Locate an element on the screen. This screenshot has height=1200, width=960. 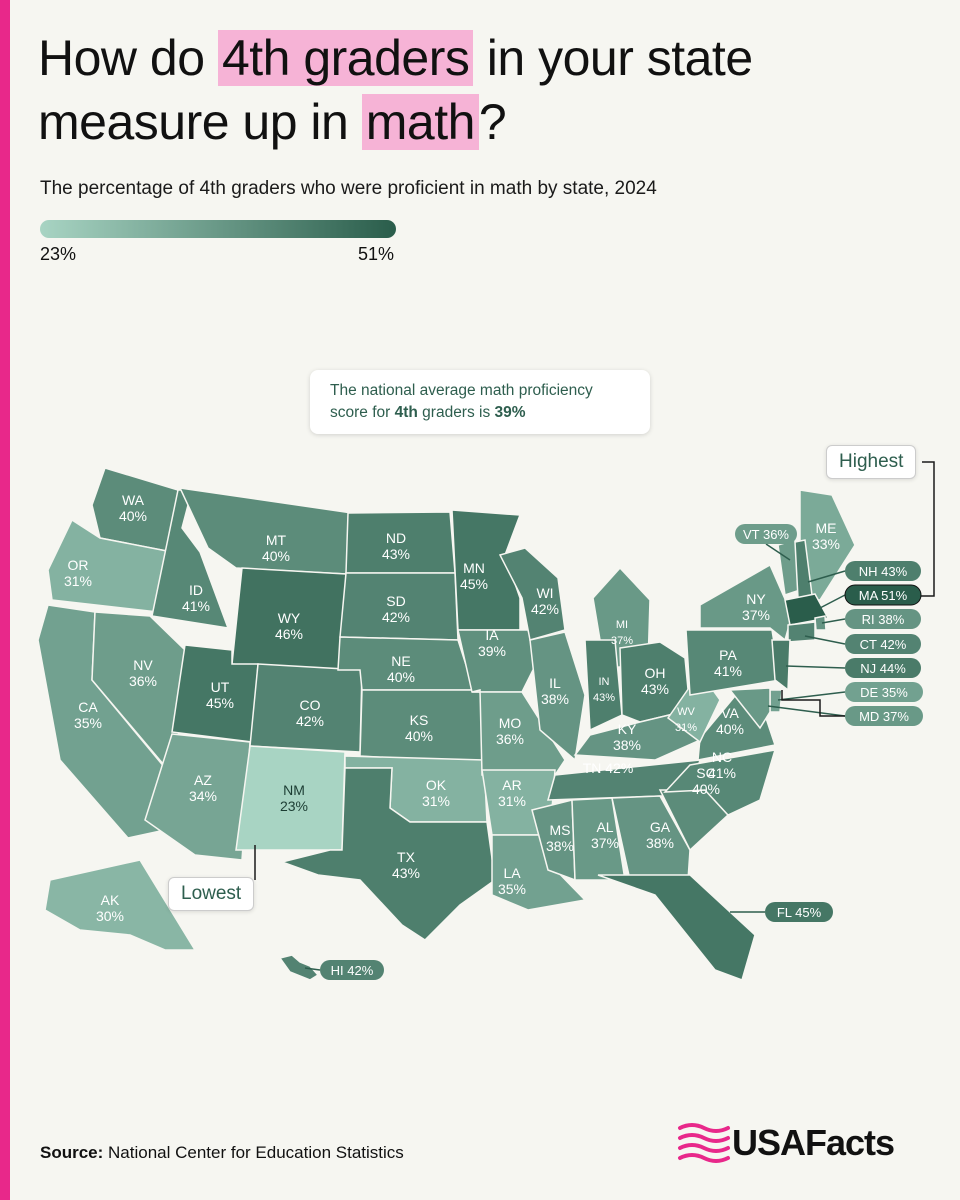
legend-gradient is located at coordinates (218, 229).